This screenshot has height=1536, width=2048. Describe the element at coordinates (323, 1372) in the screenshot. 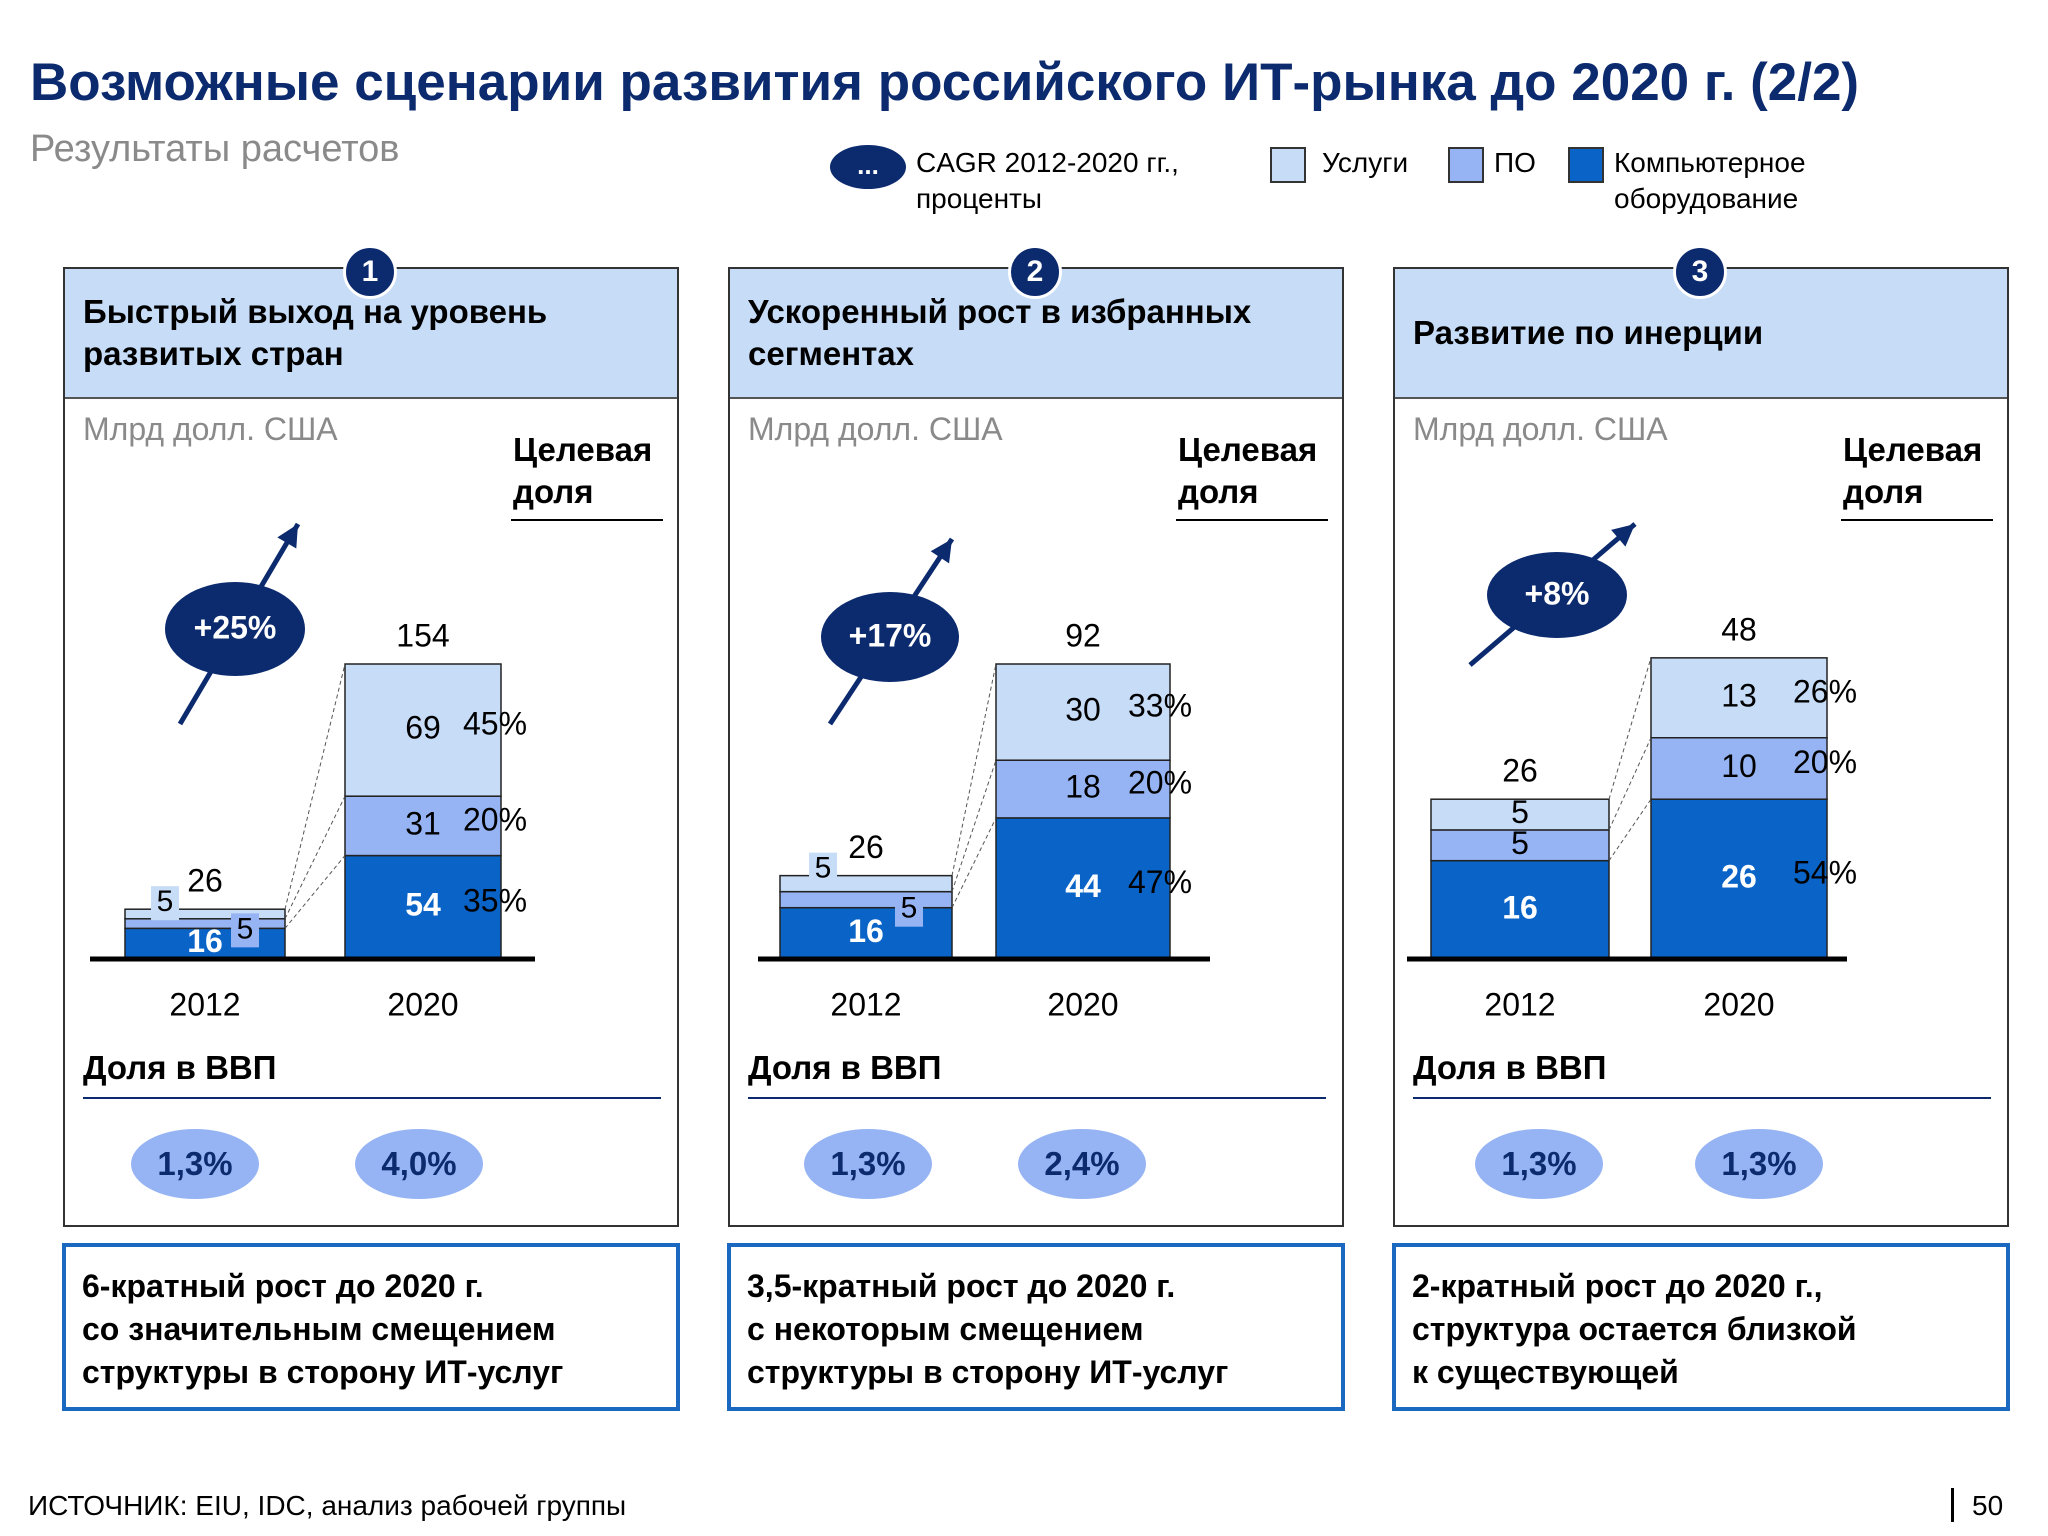

I see `conclusion-line-3: структуры в сторону ИТ-услуг` at that location.